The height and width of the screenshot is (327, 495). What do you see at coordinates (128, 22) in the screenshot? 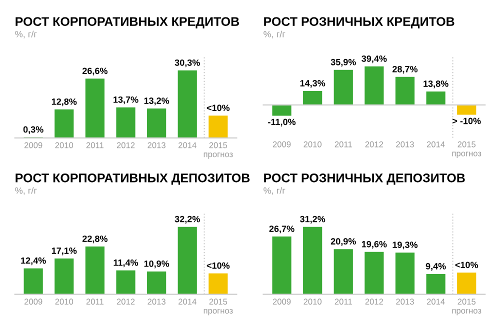
I see `chart-title: РОСТ КОРПОРАТИВНЫХ КРЕДИТОВ` at bounding box center [128, 22].